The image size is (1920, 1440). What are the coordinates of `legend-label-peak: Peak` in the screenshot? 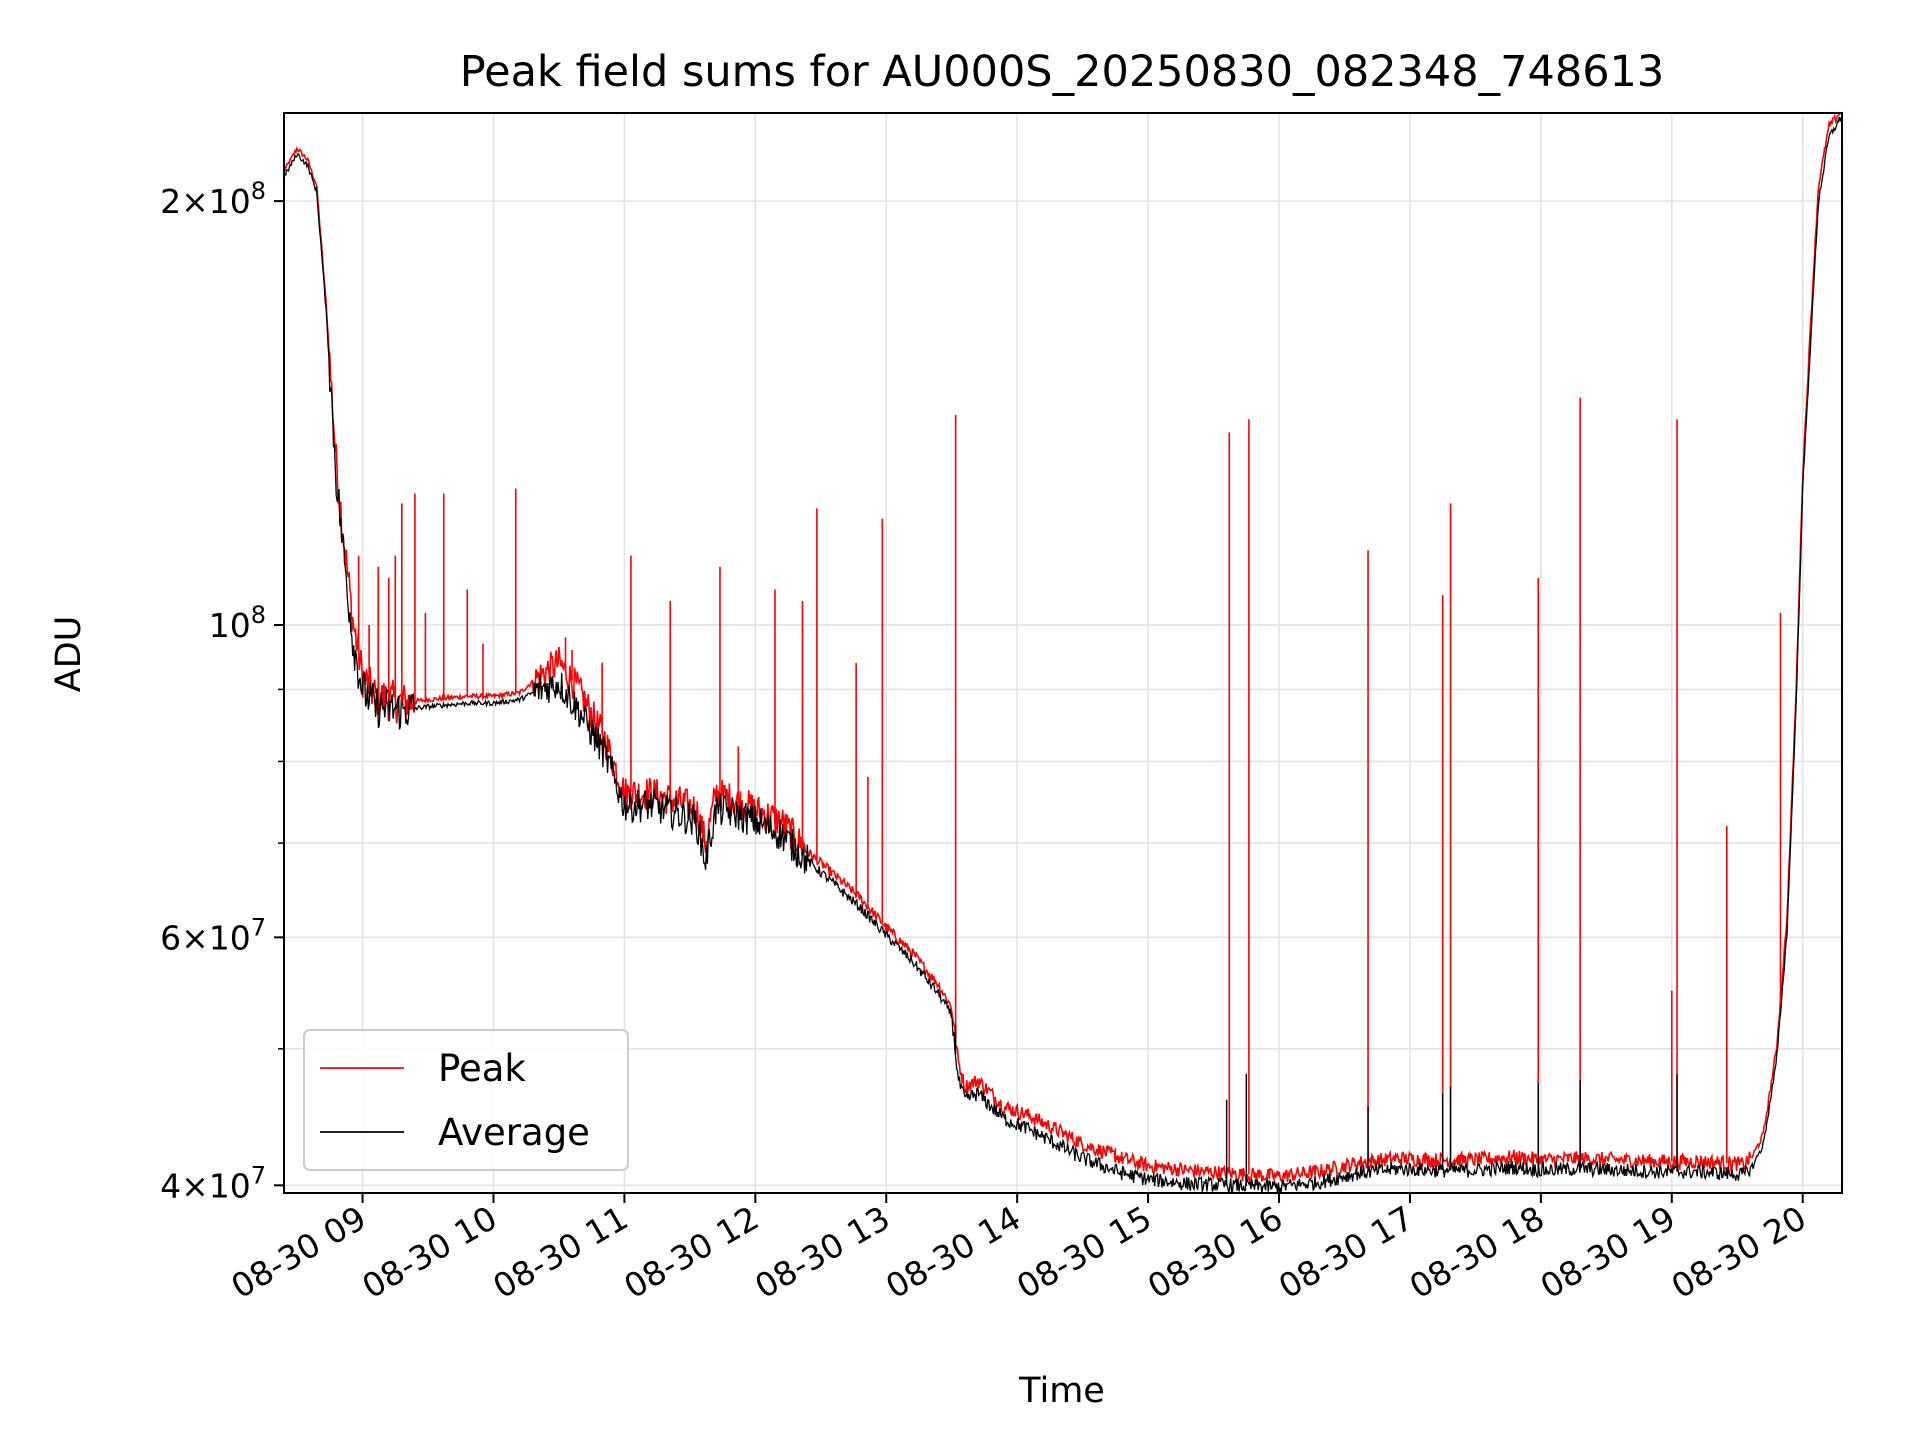 It's located at (482, 1068).